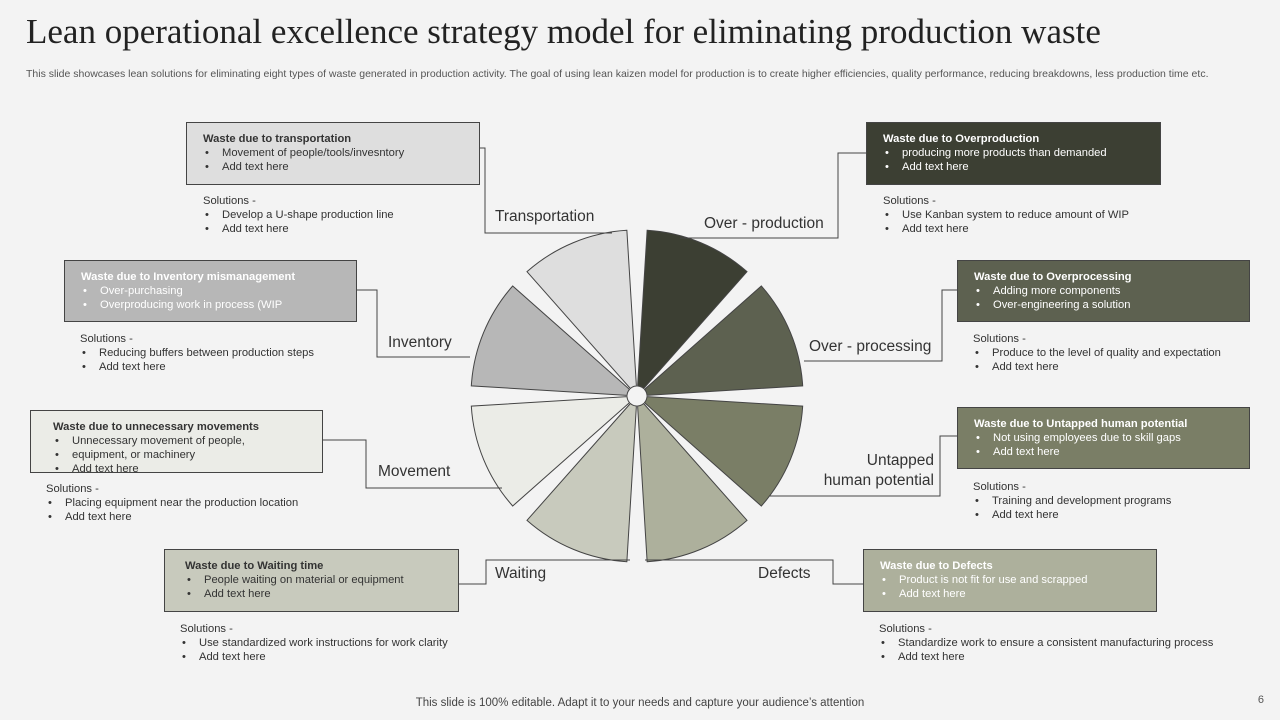 The height and width of the screenshot is (720, 1280). I want to click on solution-item: Training and development programs, so click(1072, 501).